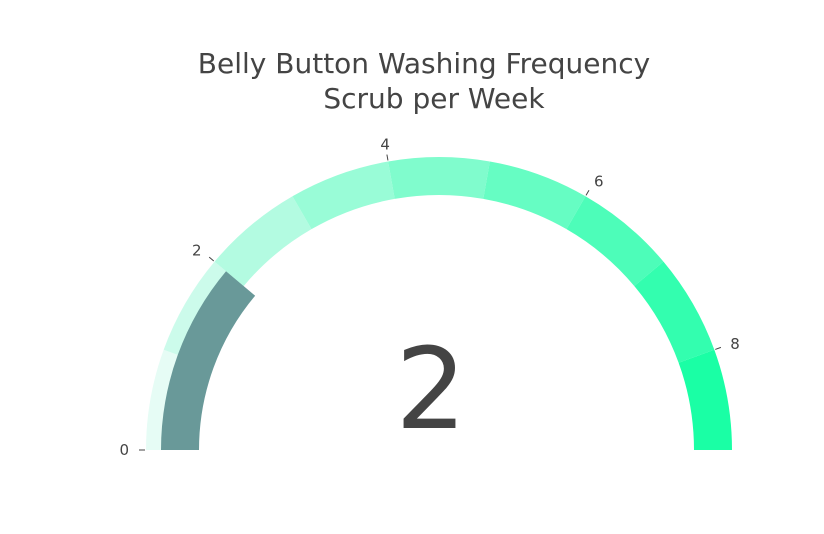 The width and height of the screenshot is (824, 534). I want to click on gauge-tick-label-4: 4, so click(385, 145).